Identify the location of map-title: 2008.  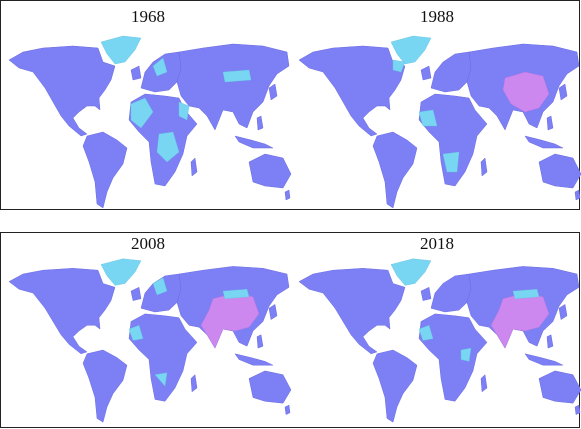
(148, 243).